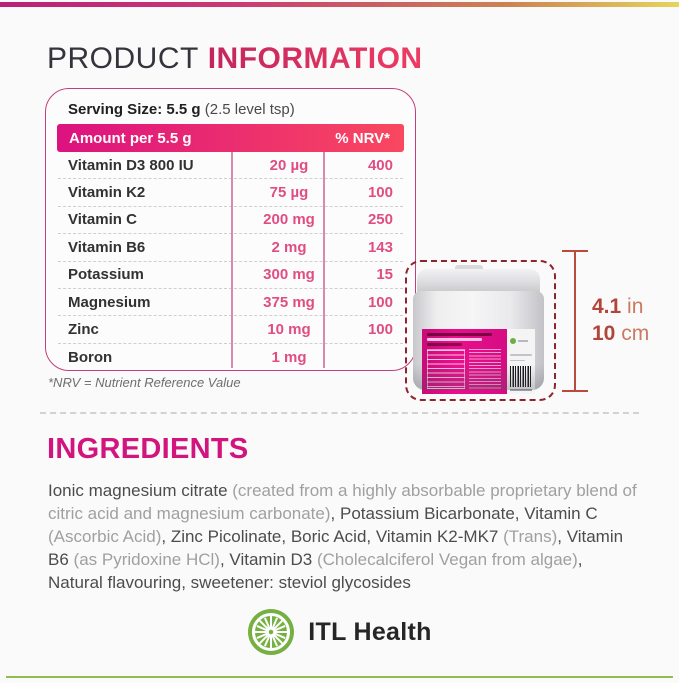 The height and width of the screenshot is (683, 679). I want to click on nutrient-name: Magnesium, so click(109, 302).